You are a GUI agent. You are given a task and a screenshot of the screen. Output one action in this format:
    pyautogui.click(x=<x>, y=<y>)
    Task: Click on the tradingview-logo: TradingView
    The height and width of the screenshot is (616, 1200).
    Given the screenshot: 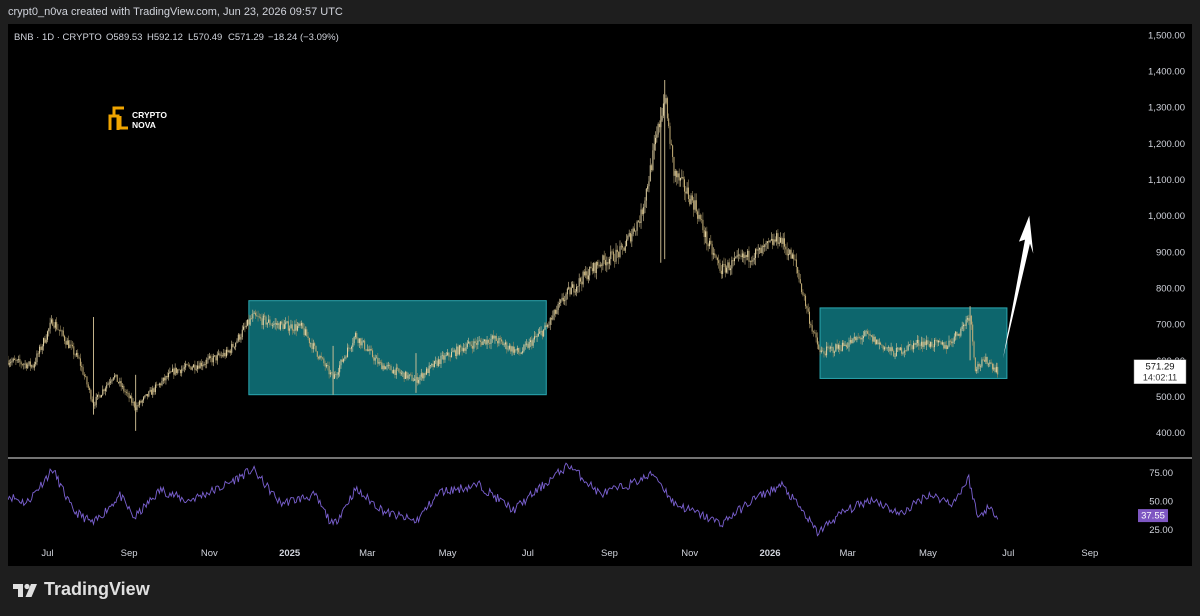 What is the action you would take?
    pyautogui.click(x=81, y=589)
    